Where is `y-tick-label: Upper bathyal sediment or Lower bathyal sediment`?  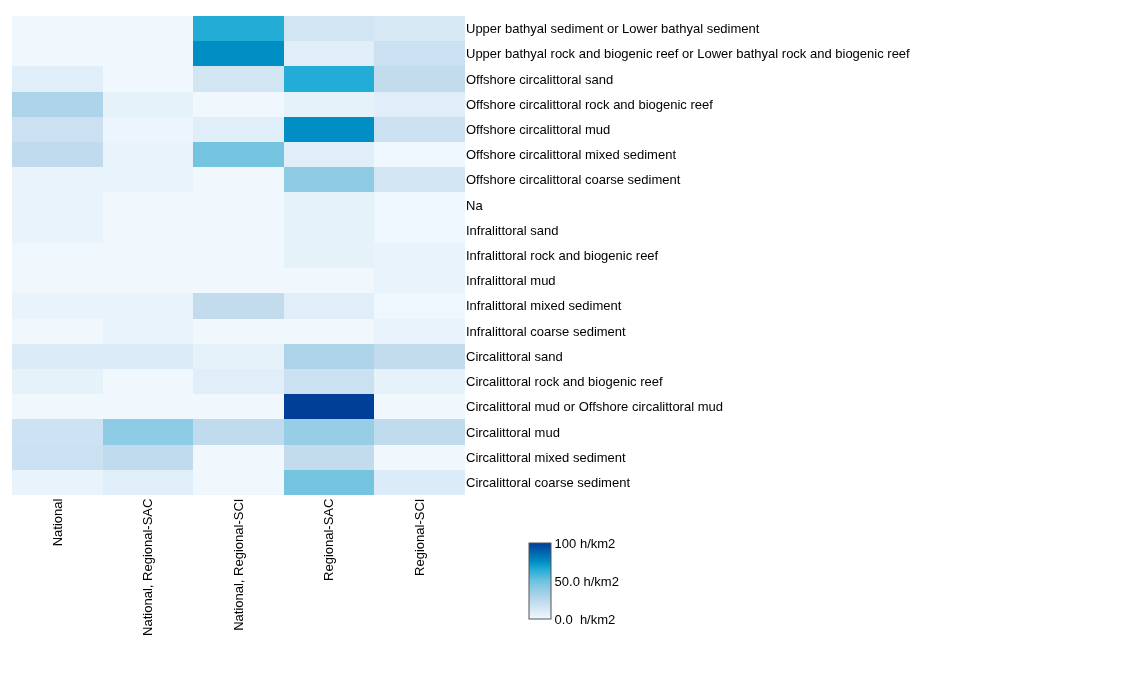 y-tick-label: Upper bathyal sediment or Lower bathyal sediment is located at coordinates (613, 29).